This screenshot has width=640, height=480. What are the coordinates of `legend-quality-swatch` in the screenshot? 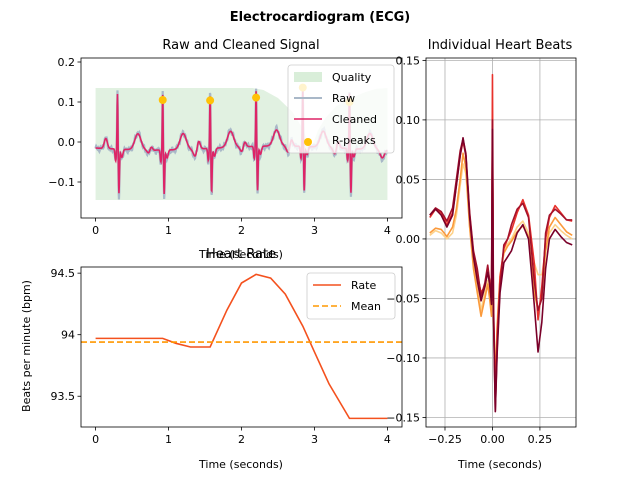 It's located at (308, 77).